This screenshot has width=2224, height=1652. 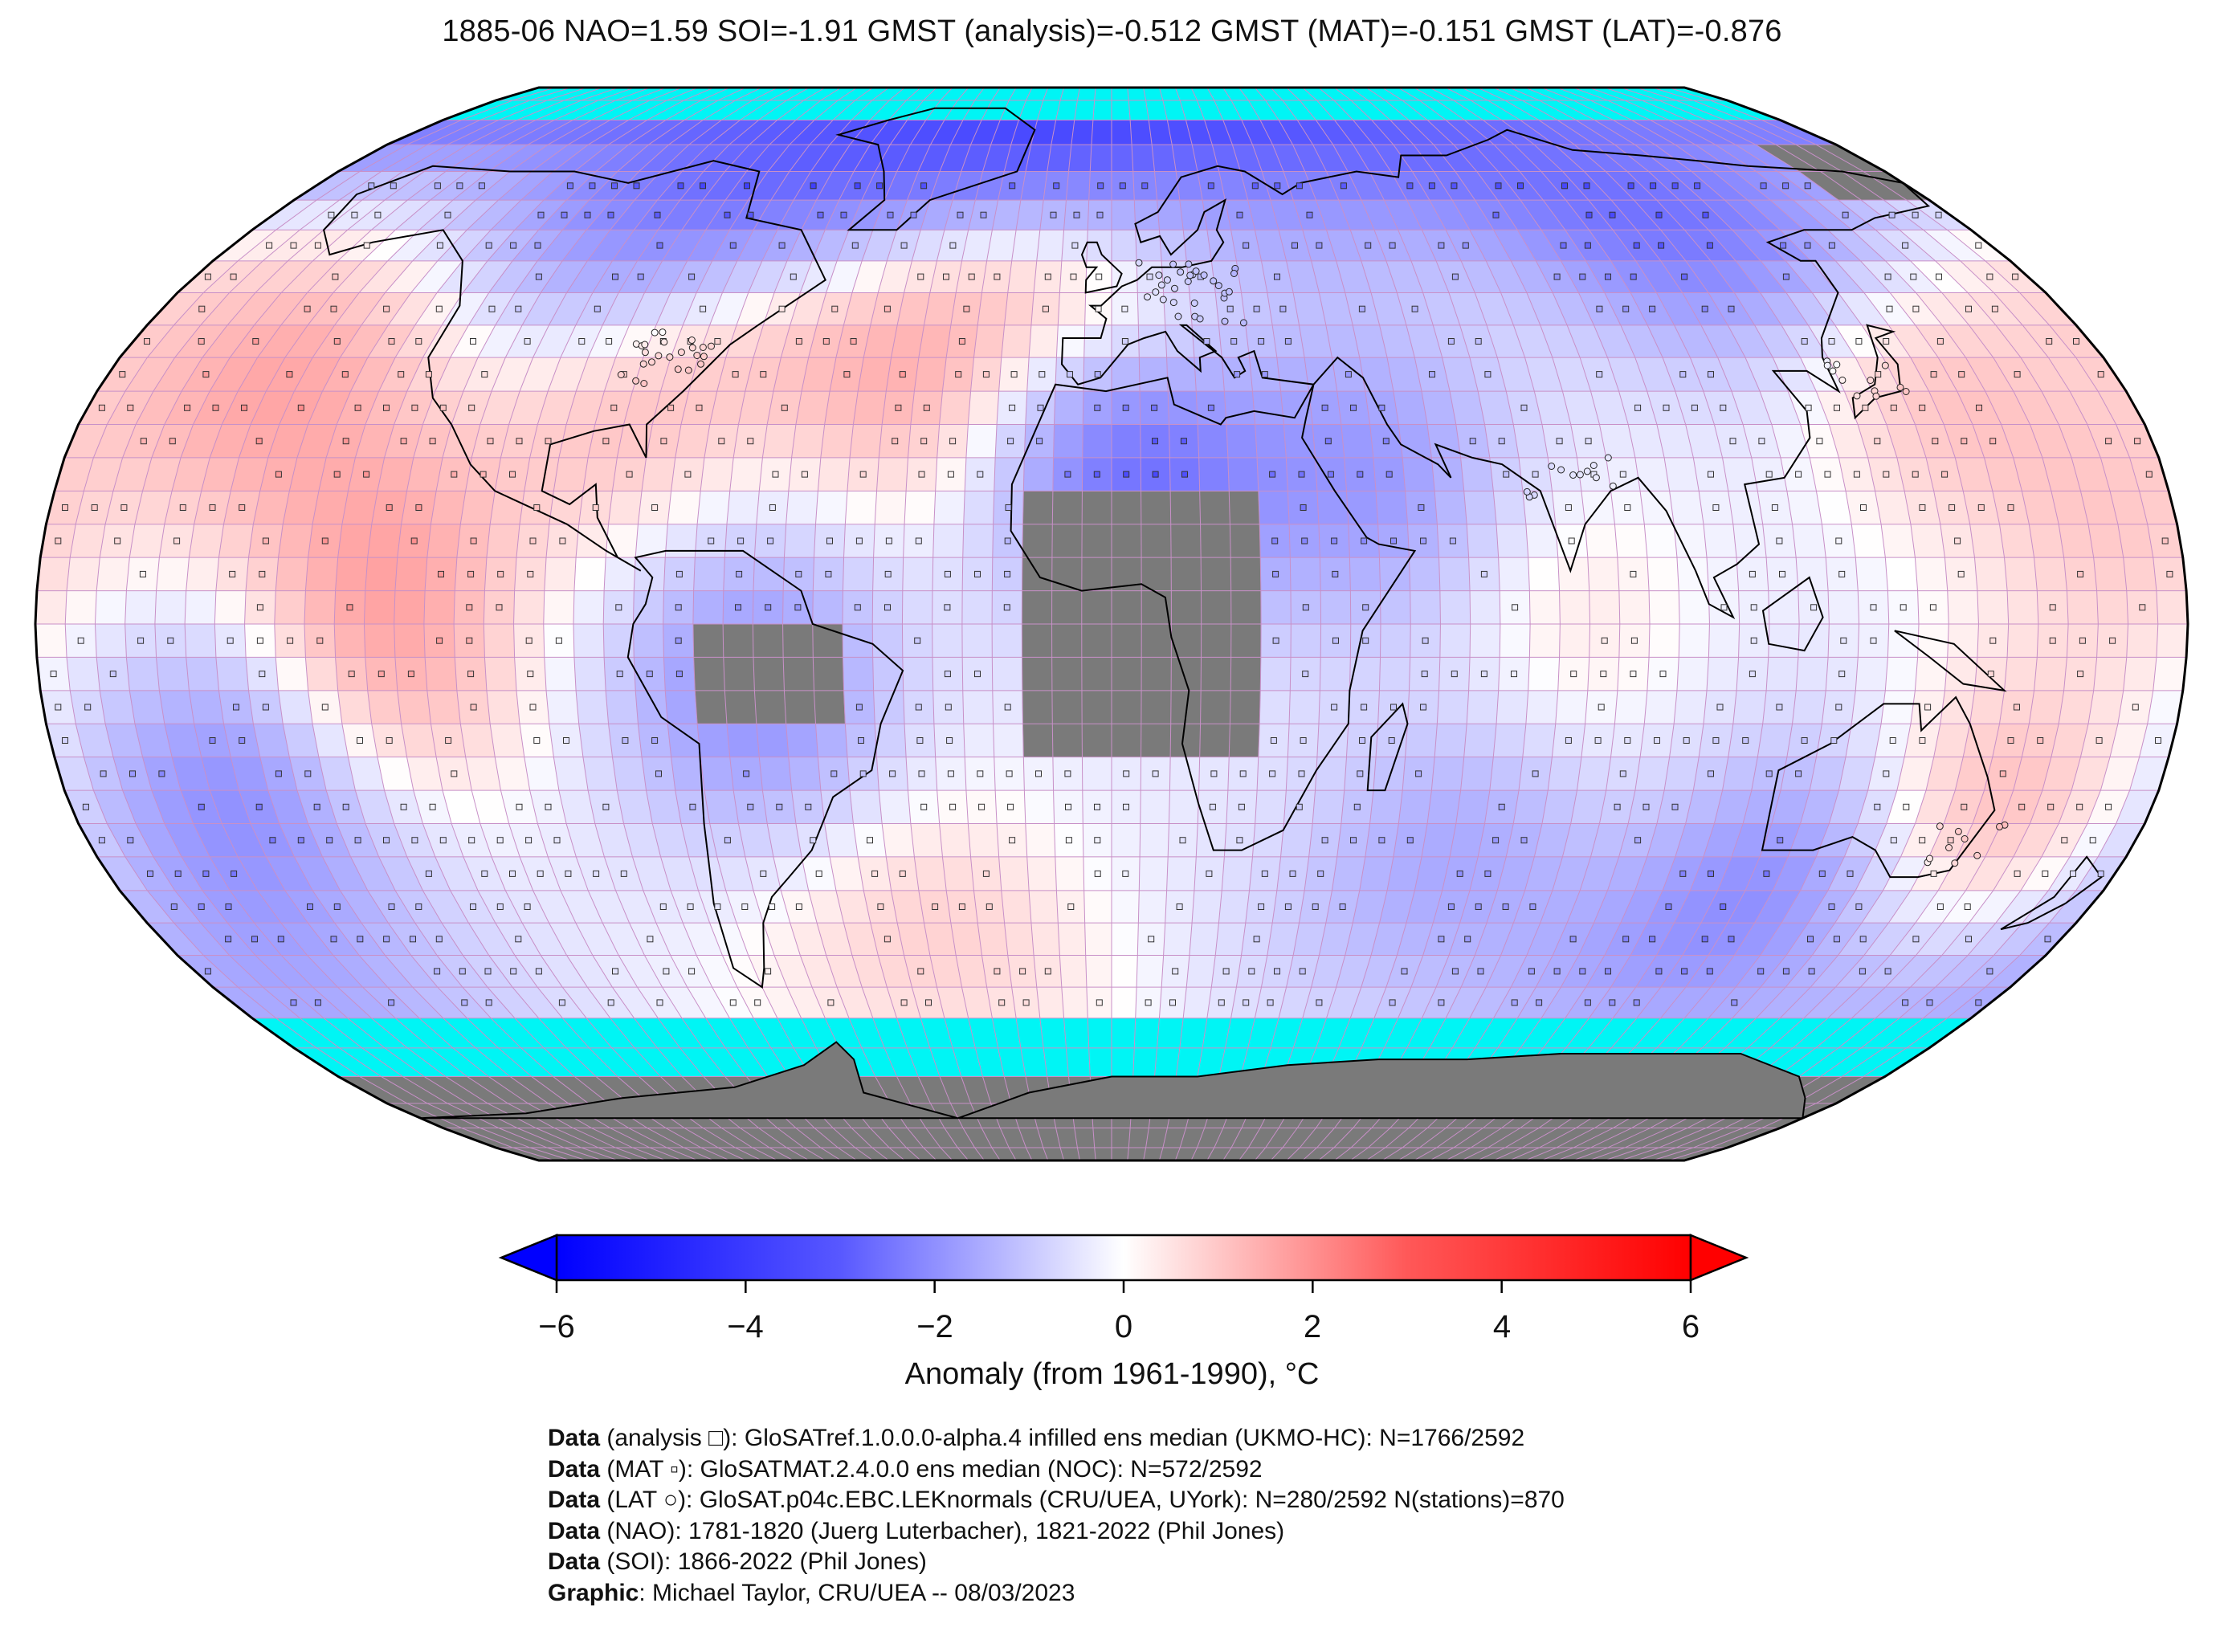 What do you see at coordinates (763, 1561) in the screenshot?
I see `credit-text: (SOI): 1866-2022 (Phil Jones)` at bounding box center [763, 1561].